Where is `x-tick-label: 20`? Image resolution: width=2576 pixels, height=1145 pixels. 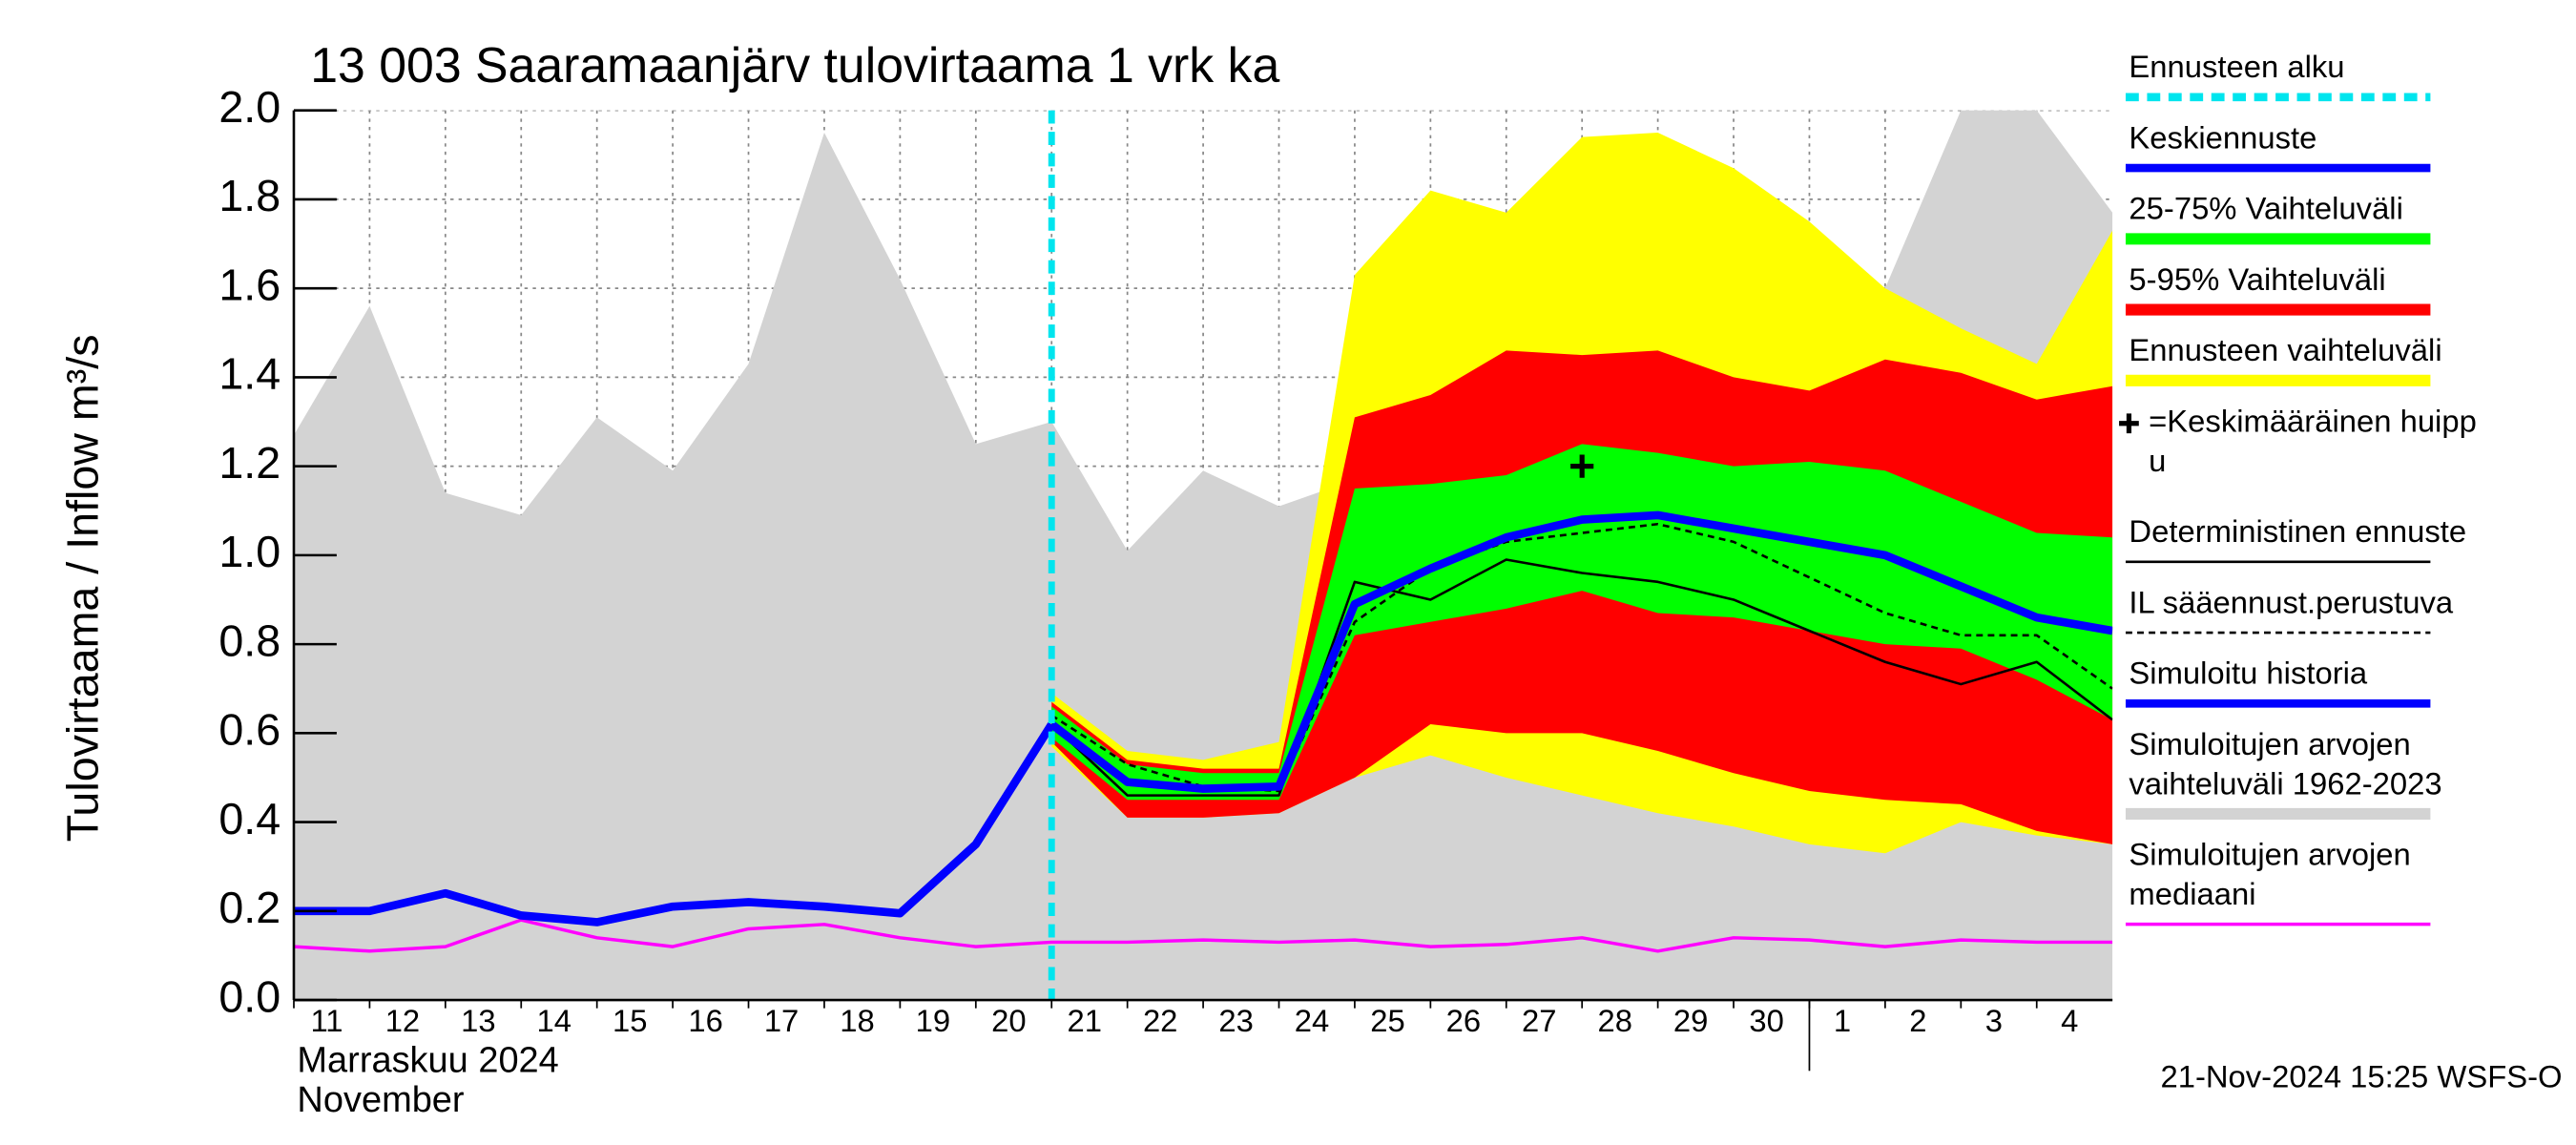 x-tick-label: 20 is located at coordinates (1008, 1021).